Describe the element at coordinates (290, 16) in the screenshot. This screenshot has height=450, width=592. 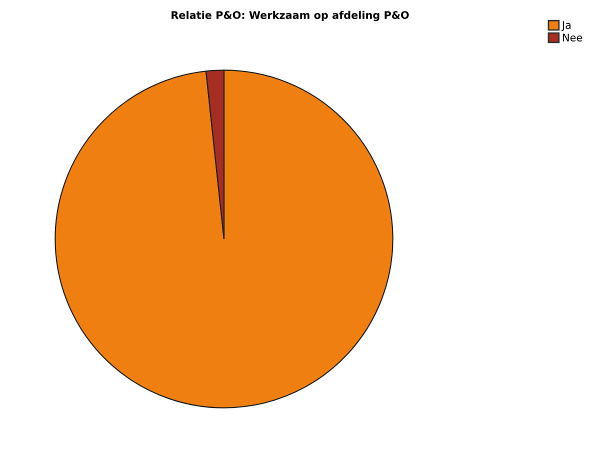
I see `chart-title: Relatie P&O: Werkzaam op afdeling P&O` at that location.